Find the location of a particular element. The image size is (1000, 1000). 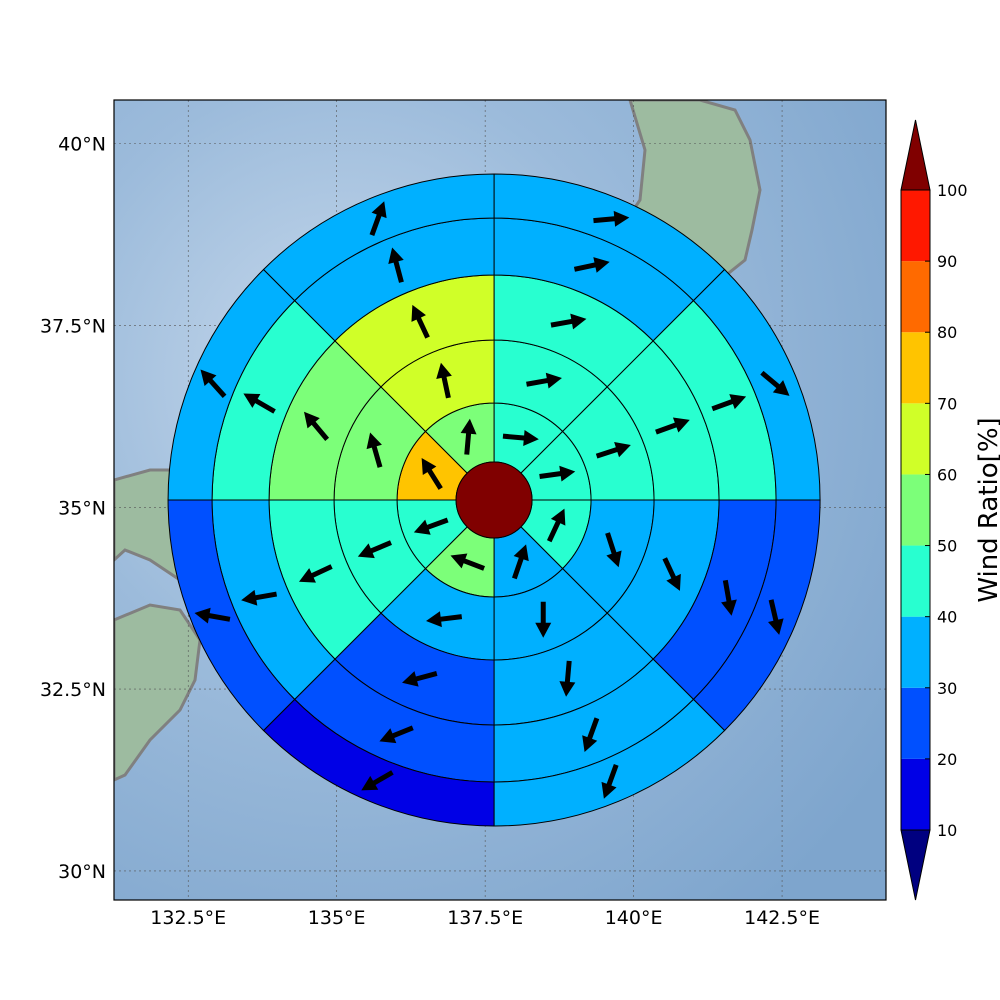

colorbar-tick-label: 100 is located at coordinates (952, 190).